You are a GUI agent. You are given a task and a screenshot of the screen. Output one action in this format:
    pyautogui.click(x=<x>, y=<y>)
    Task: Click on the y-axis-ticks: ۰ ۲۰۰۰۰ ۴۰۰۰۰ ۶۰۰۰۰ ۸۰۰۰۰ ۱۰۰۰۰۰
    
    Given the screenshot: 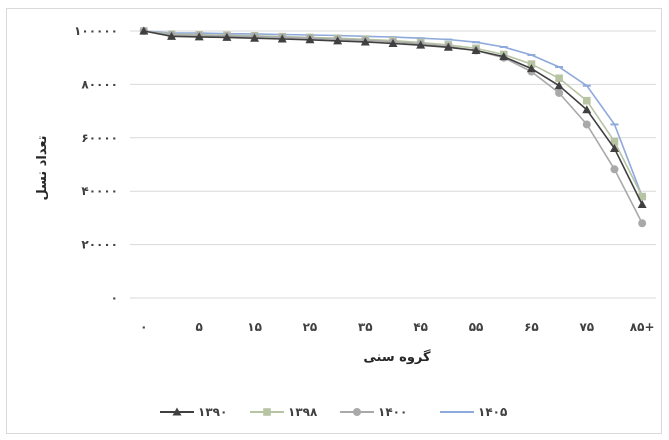 What is the action you would take?
    pyautogui.click(x=96, y=164)
    